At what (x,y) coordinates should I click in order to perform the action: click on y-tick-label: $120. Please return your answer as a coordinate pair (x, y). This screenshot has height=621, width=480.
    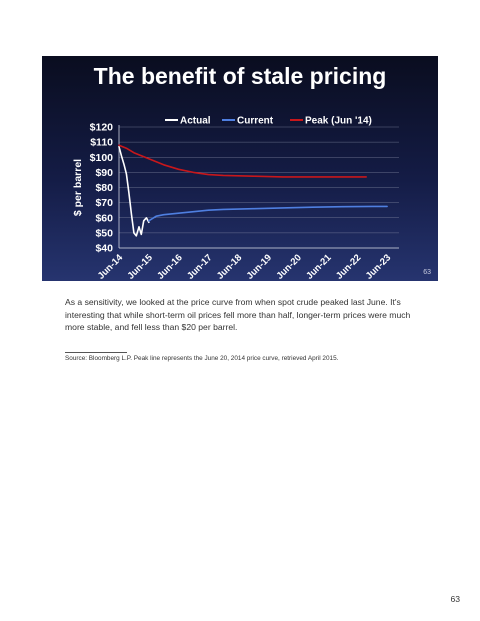
    Looking at the image, I should click on (102, 128).